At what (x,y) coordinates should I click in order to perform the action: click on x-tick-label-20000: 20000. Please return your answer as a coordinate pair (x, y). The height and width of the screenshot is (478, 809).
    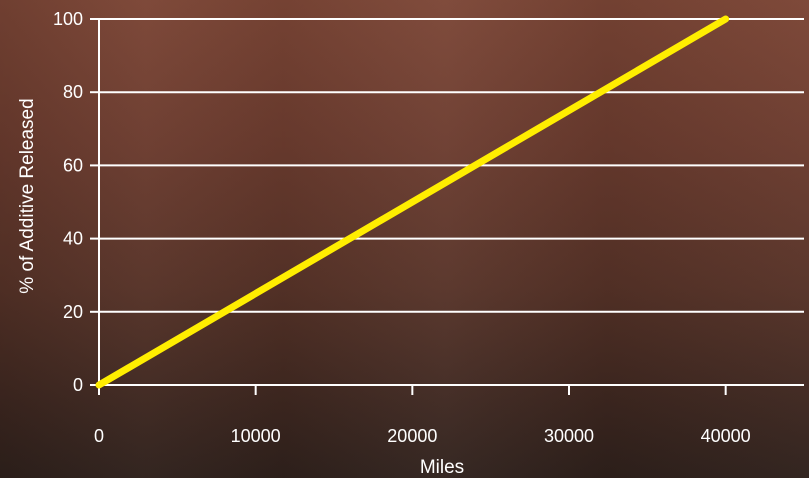
    Looking at the image, I should click on (412, 436).